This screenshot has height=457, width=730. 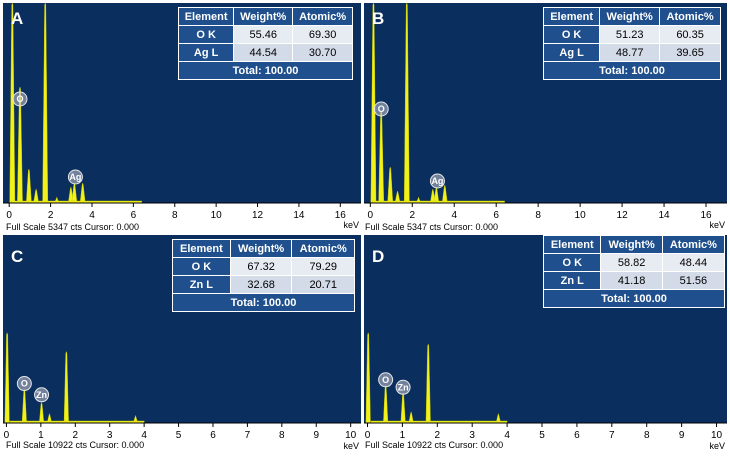 I want to click on element-cell: Ag L, so click(x=571, y=52).